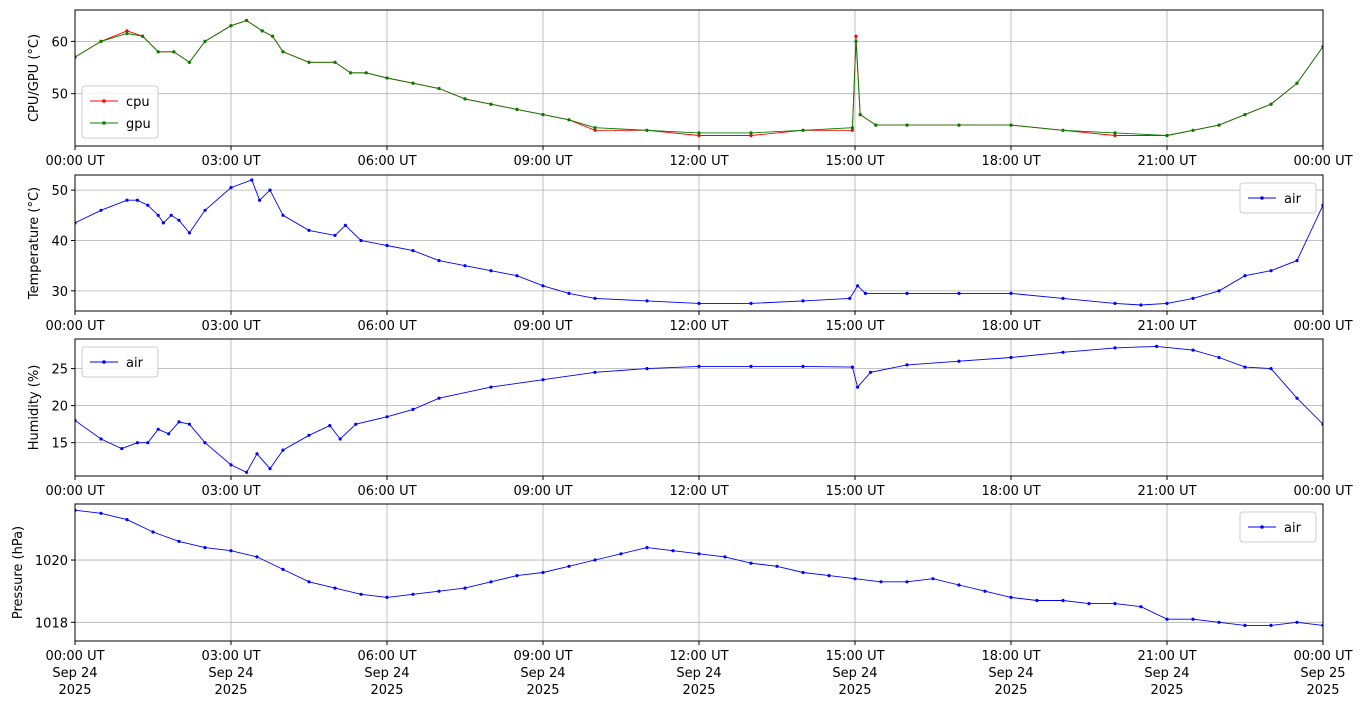 This screenshot has height=707, width=1364. Describe the element at coordinates (18, 572) in the screenshot. I see `y-axis-label: Pressure (hPa)` at that location.